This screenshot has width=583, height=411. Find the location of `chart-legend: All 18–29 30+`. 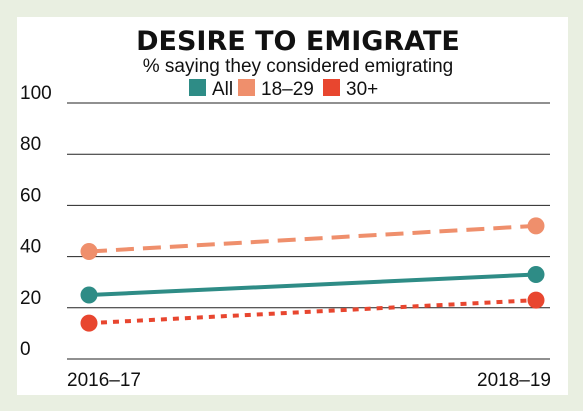

chart-legend: All 18–29 30+ is located at coordinates (283, 89).